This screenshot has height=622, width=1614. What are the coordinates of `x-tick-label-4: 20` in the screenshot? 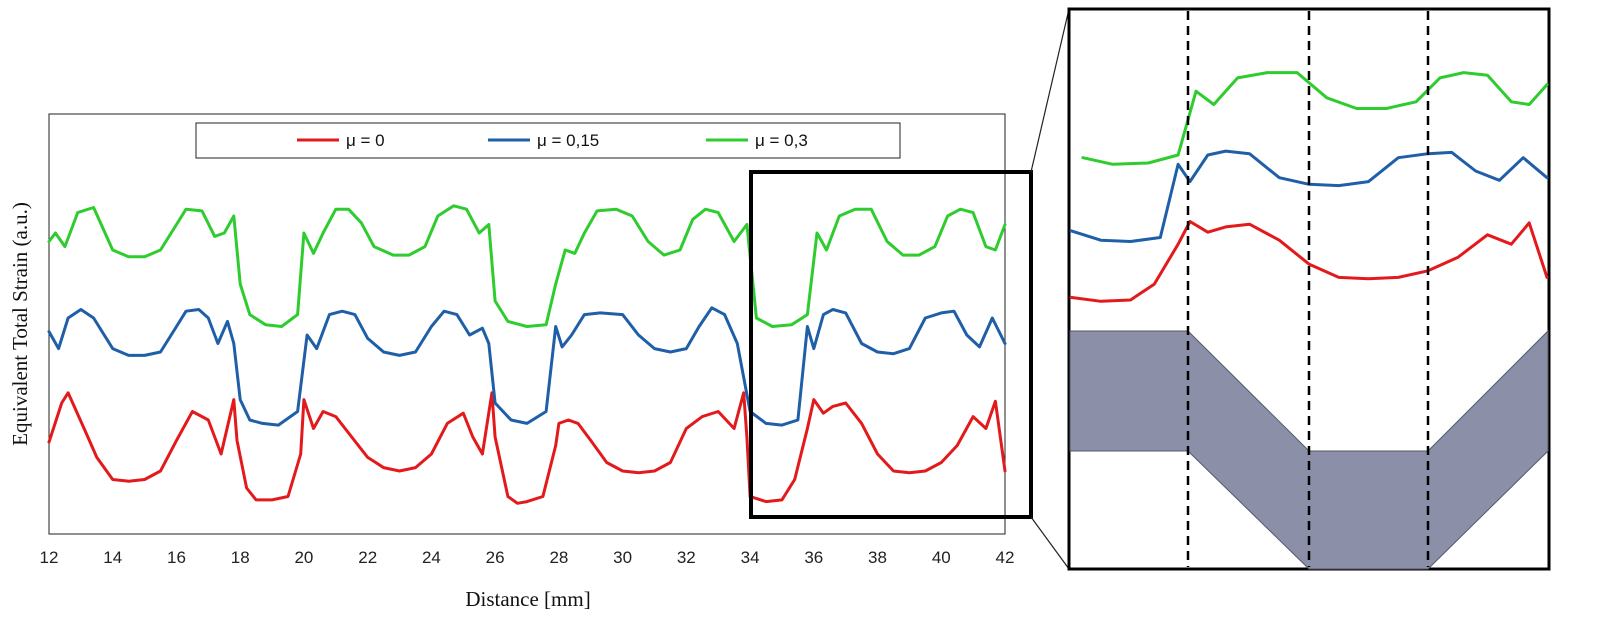 It's located at (303, 557).